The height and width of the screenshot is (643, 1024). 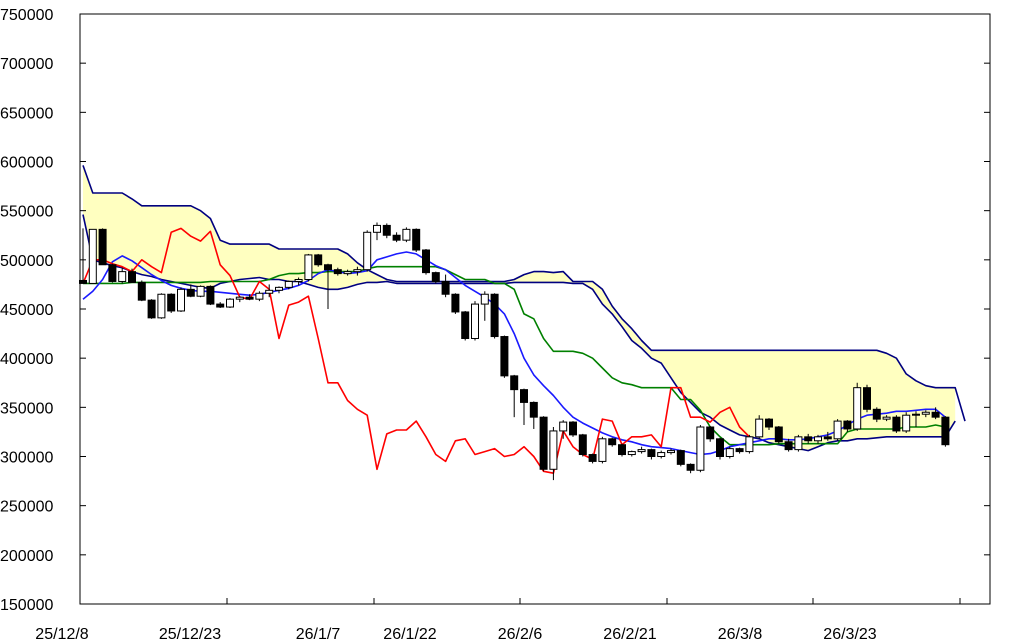 I want to click on y-tick-label: 300000, so click(x=26, y=458).